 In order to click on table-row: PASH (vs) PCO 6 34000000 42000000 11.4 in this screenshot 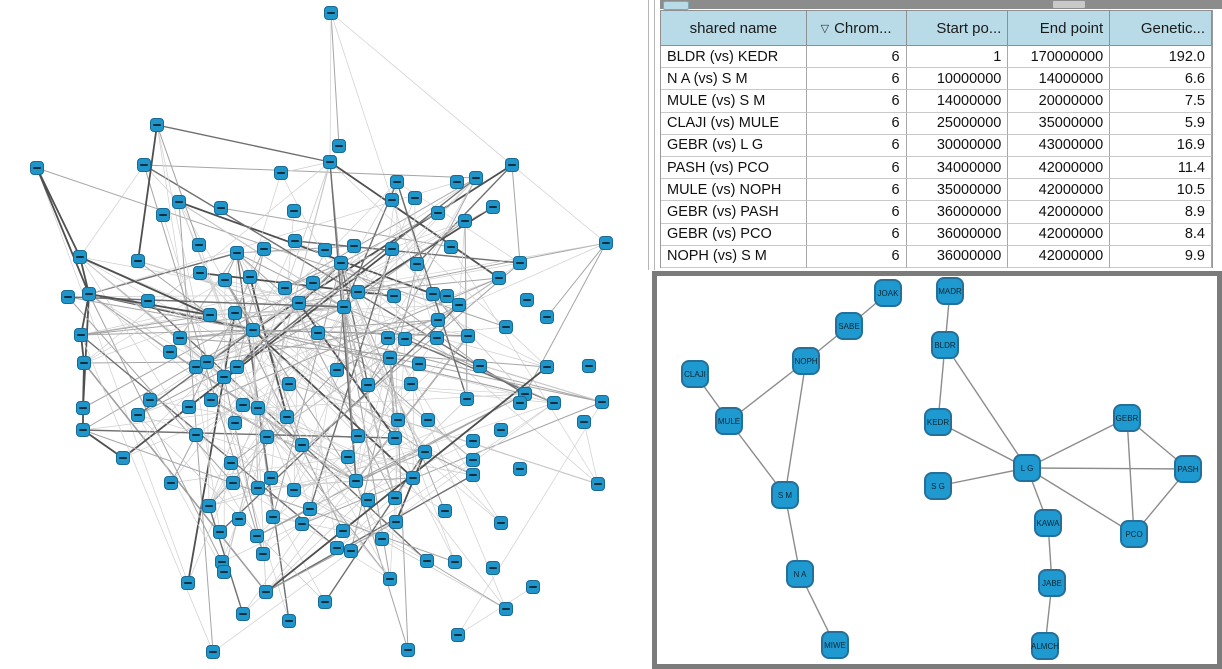, I will do `click(936, 168)`.